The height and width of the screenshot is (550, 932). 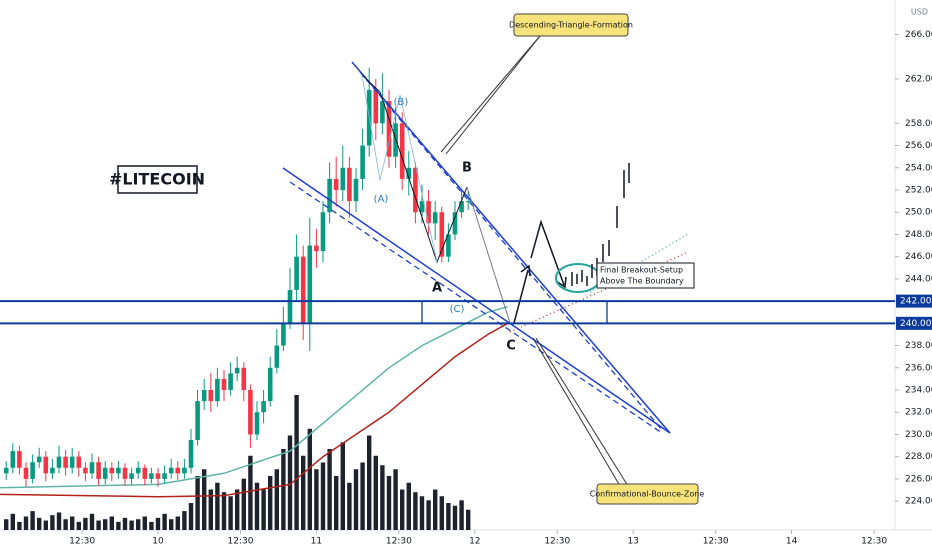 I want to click on y-tick-label: 258.00, so click(x=918, y=124).